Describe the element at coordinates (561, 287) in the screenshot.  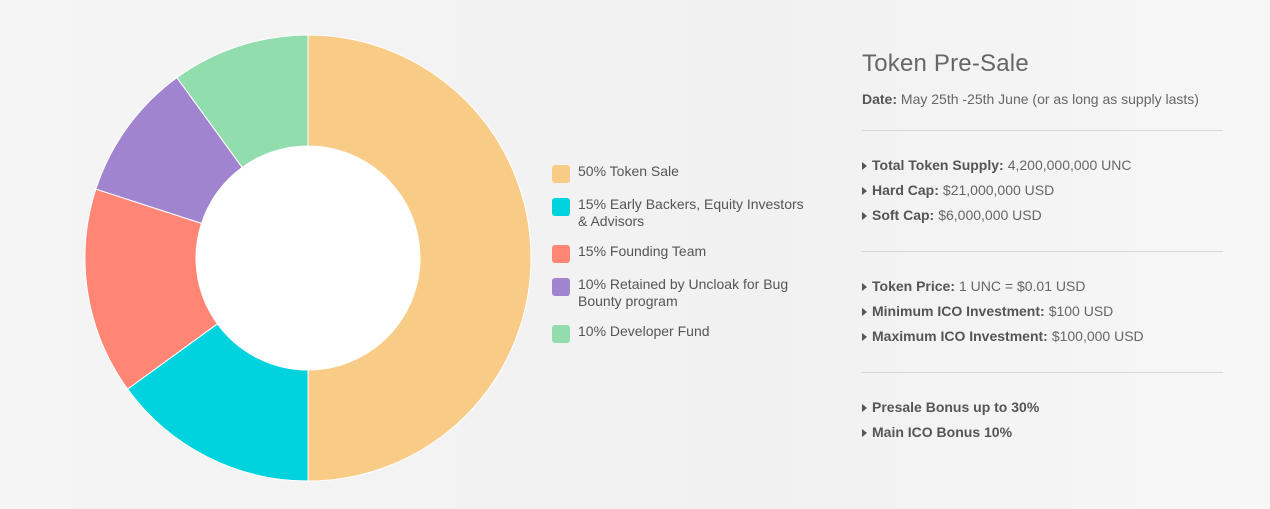
I see `legend-swatch-bug-bounty` at that location.